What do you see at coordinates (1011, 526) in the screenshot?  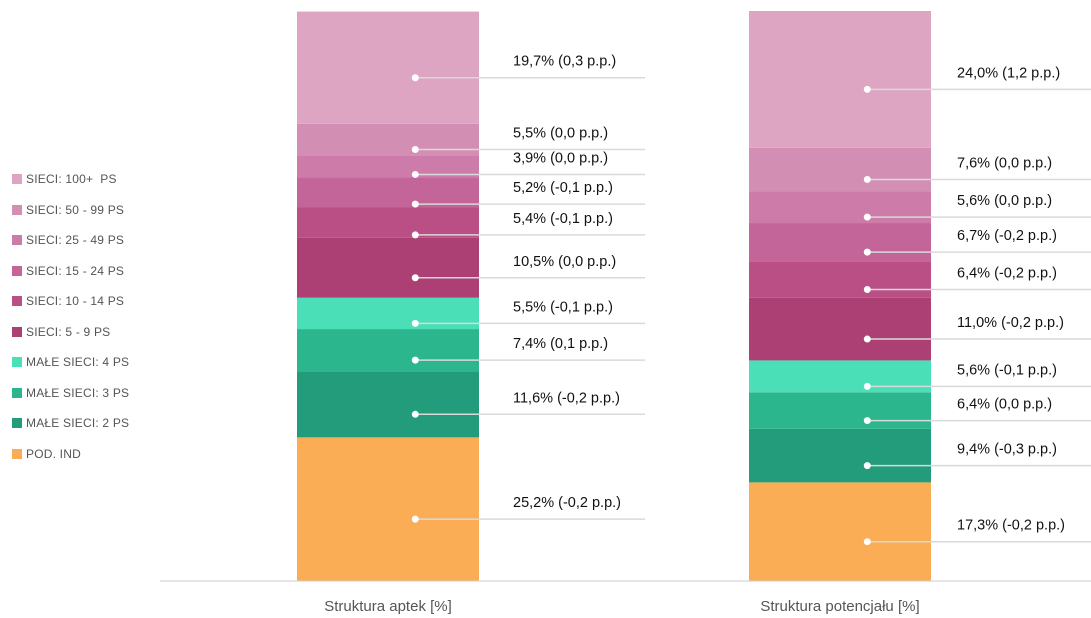 I see `data-label: 17,3% (-0,2 p.p.)` at bounding box center [1011, 526].